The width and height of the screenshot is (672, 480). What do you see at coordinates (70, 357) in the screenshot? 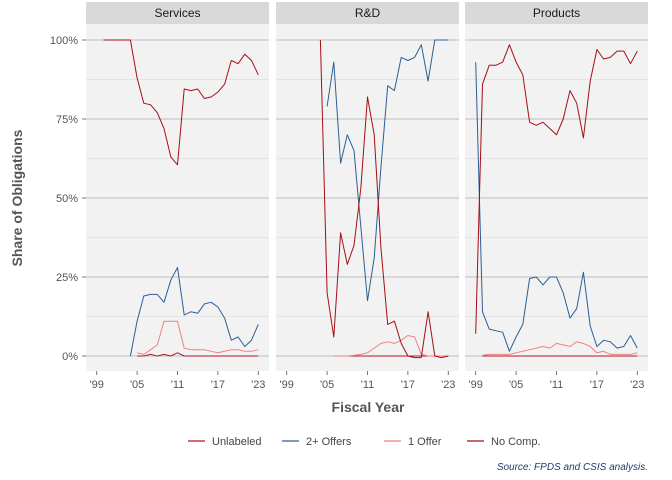
I see `y-tick-label: 0%` at bounding box center [70, 357].